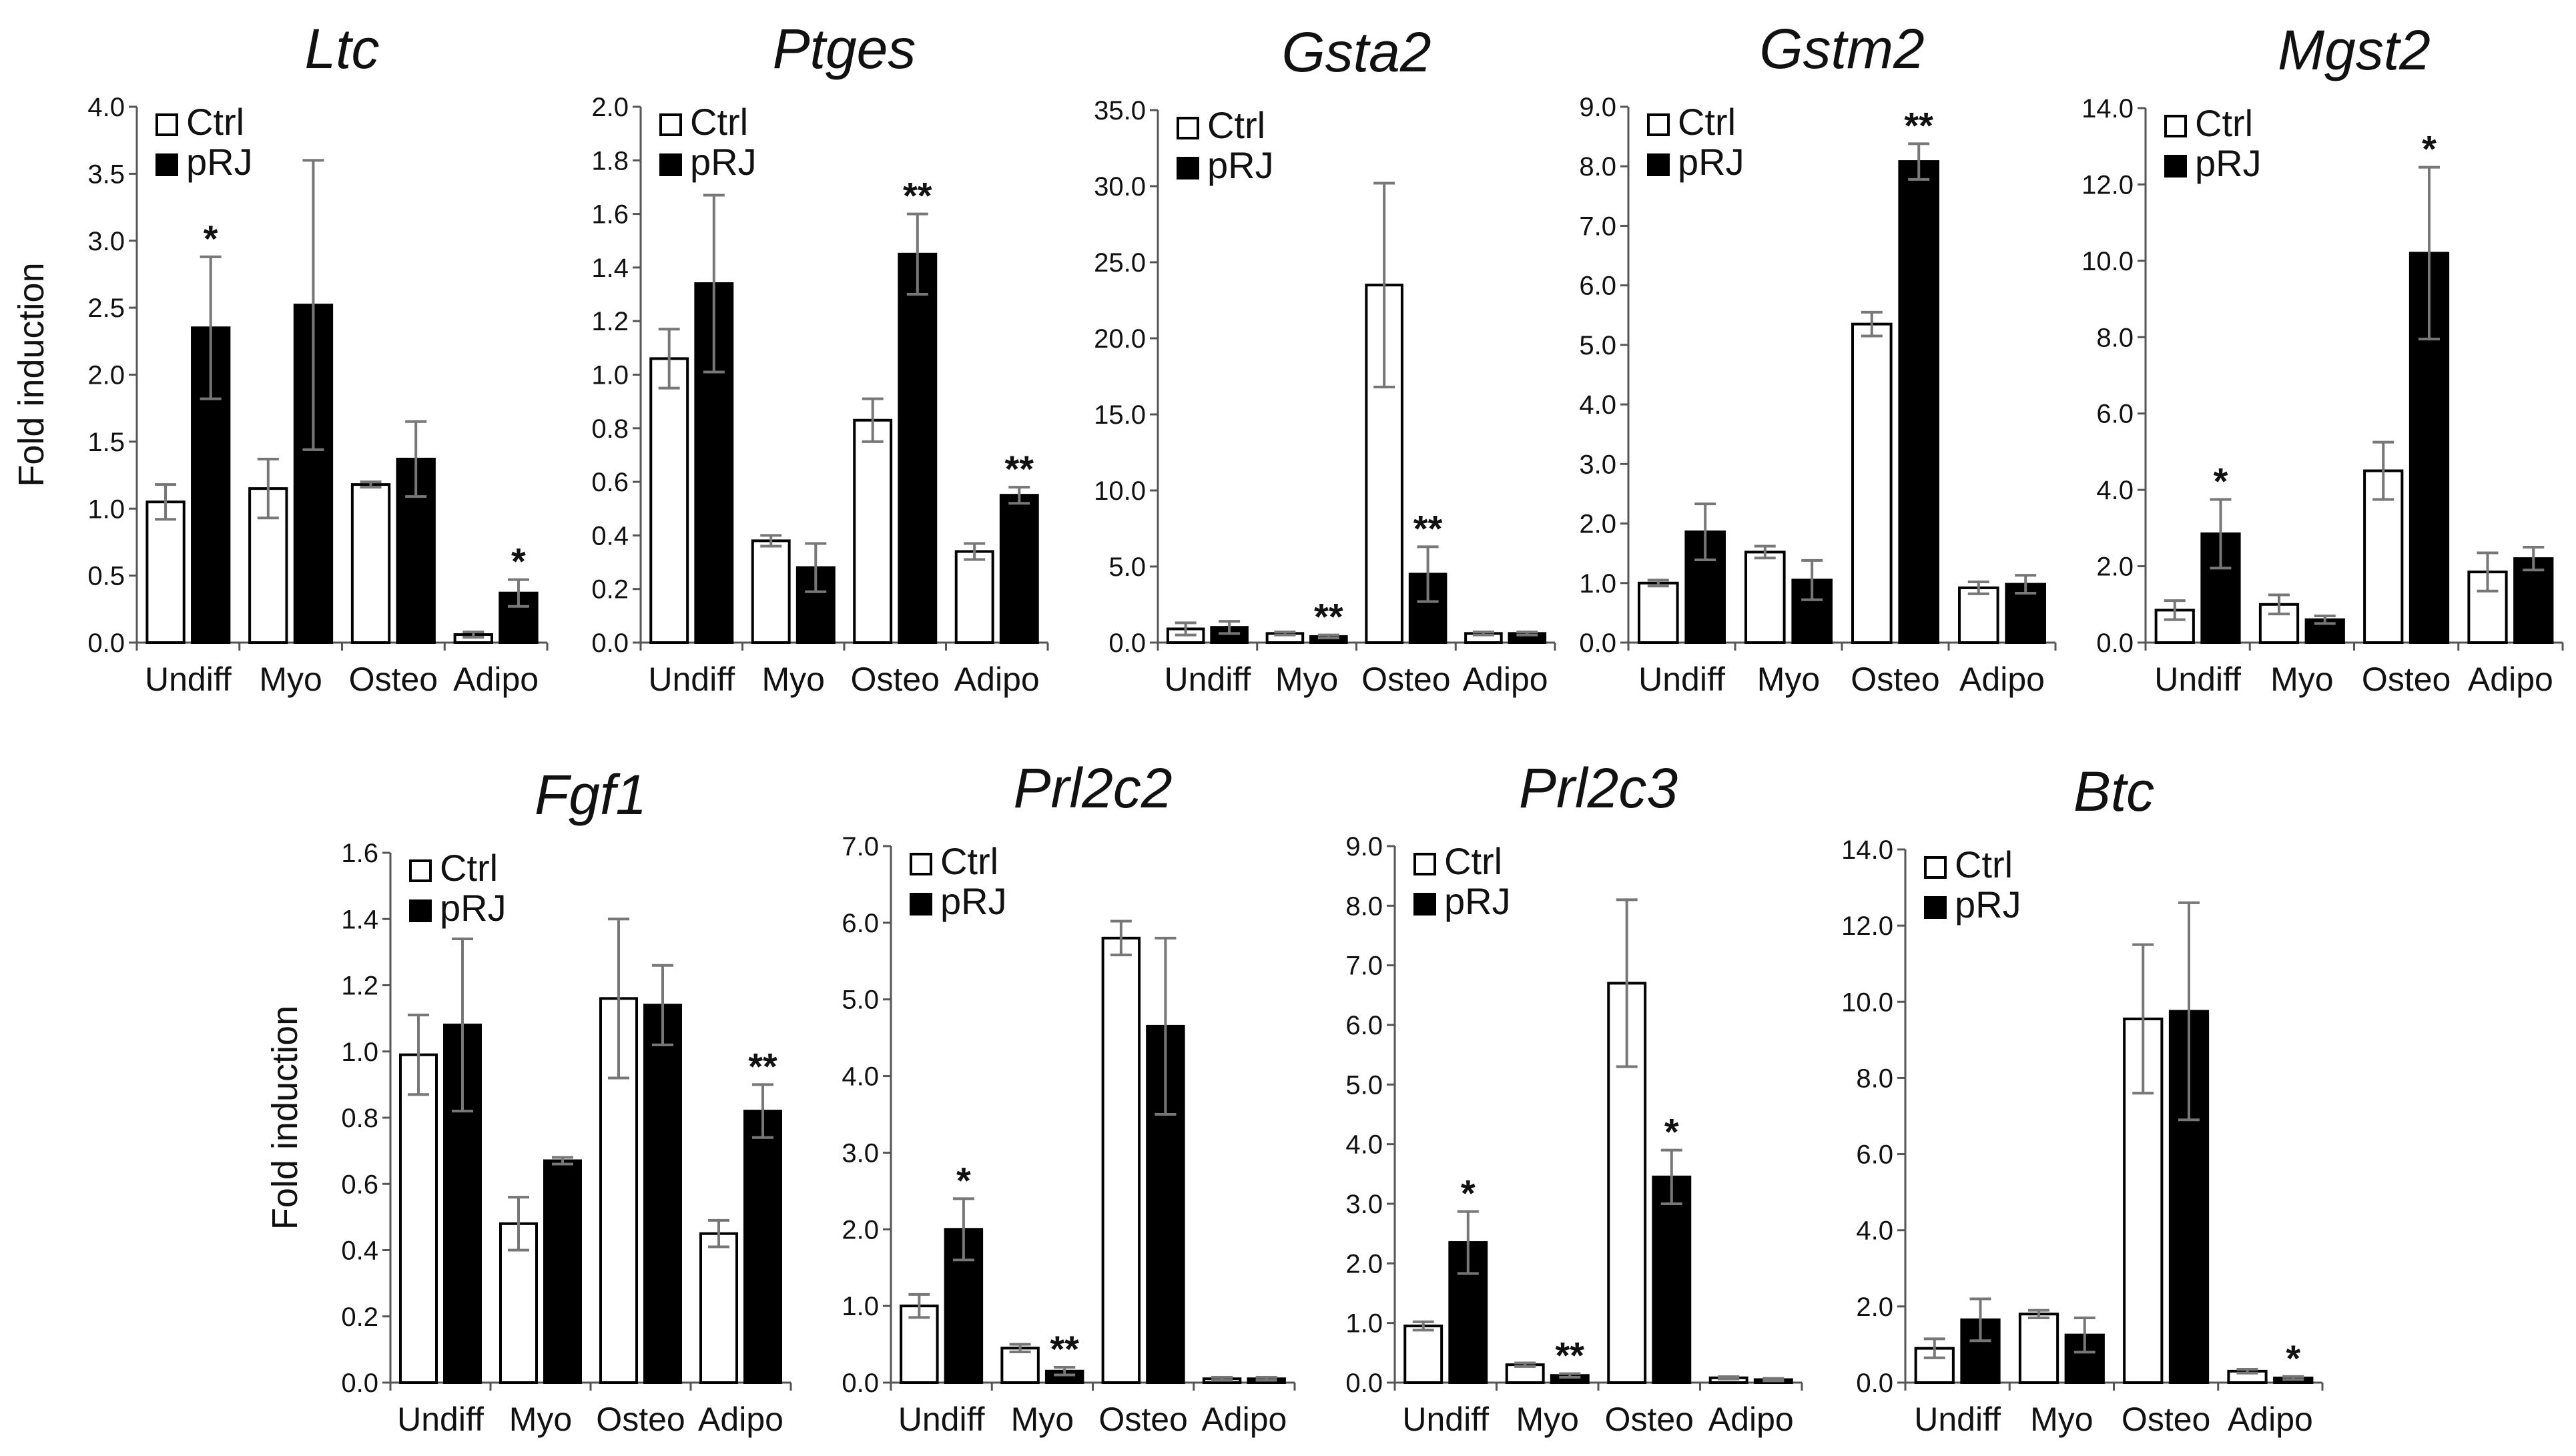  I want to click on bar-ctrl-adipo, so click(974, 597).